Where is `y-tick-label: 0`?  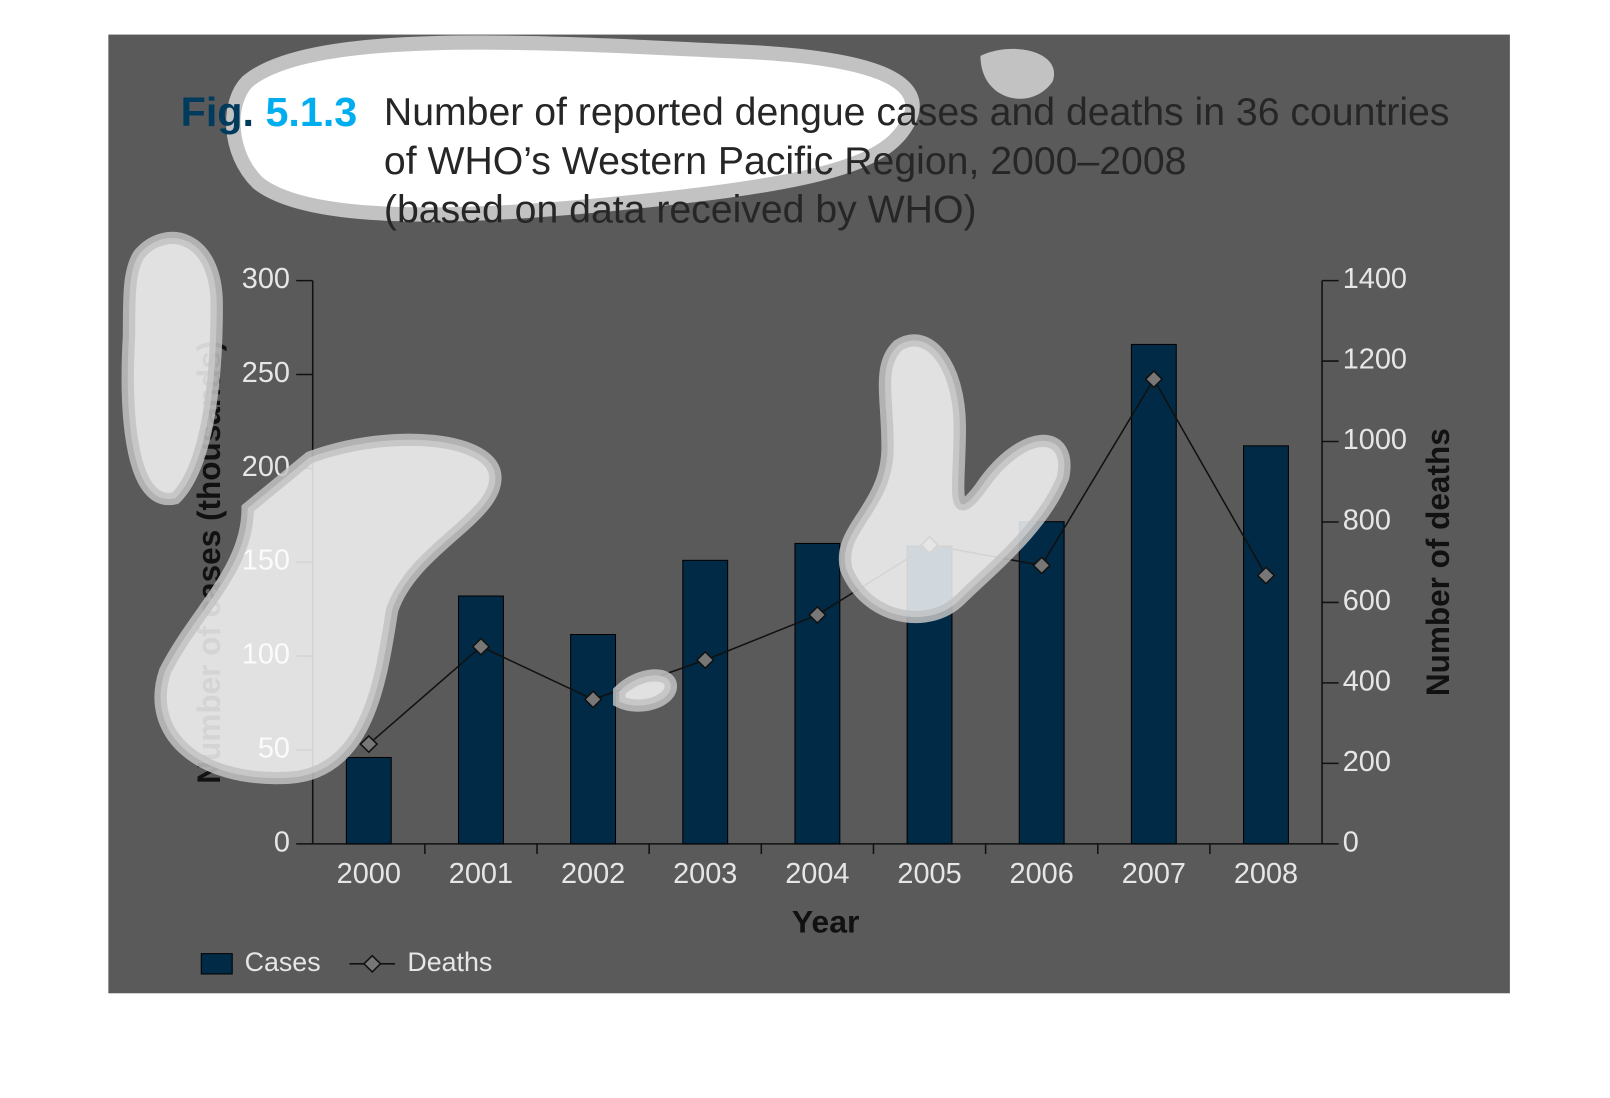 y-tick-label: 0 is located at coordinates (282, 843).